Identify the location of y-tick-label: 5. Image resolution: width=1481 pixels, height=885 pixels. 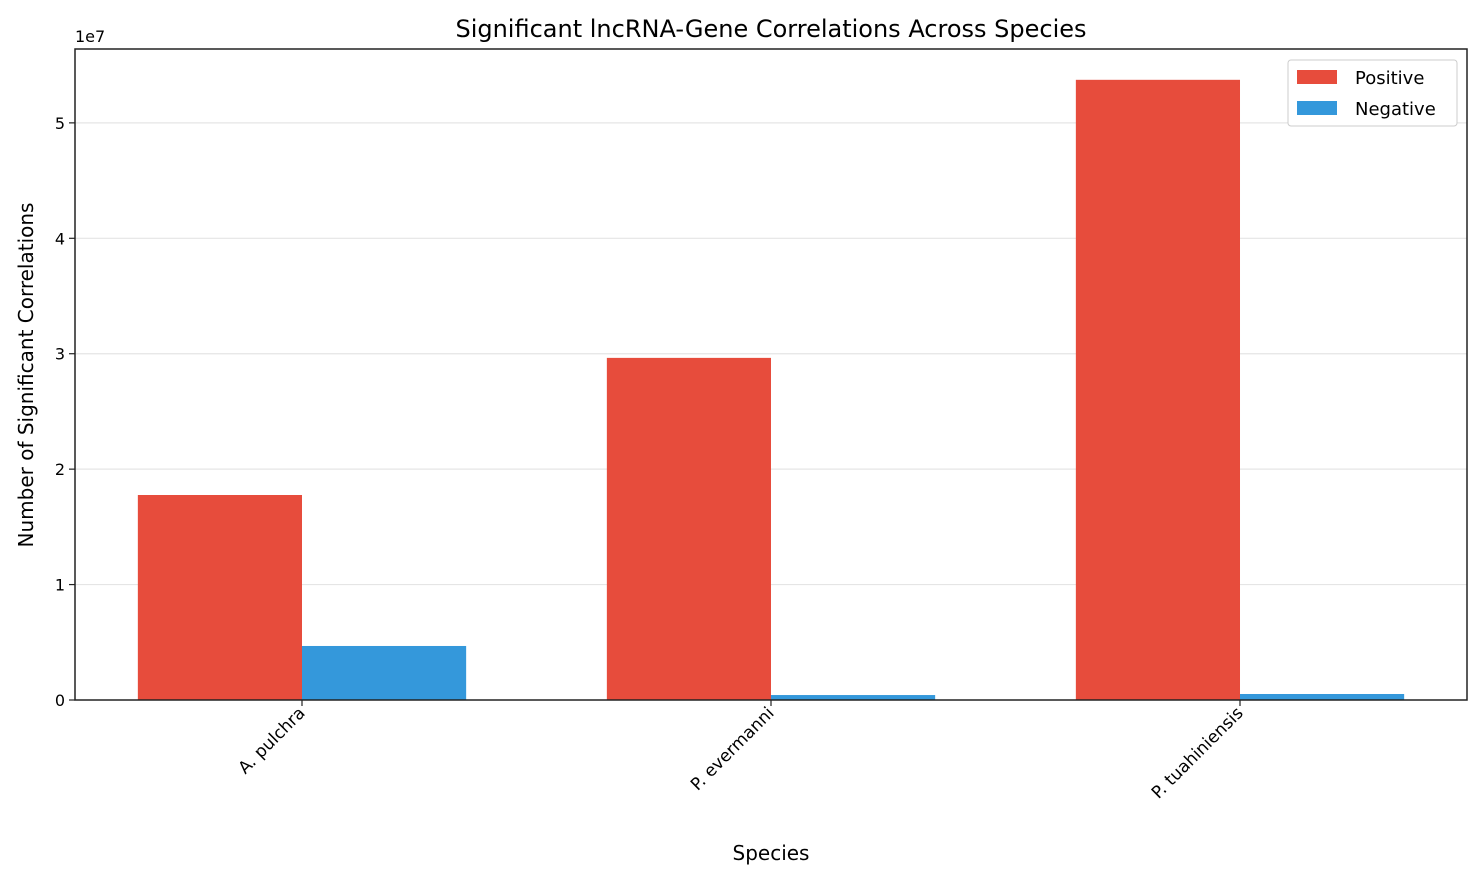
(60, 123).